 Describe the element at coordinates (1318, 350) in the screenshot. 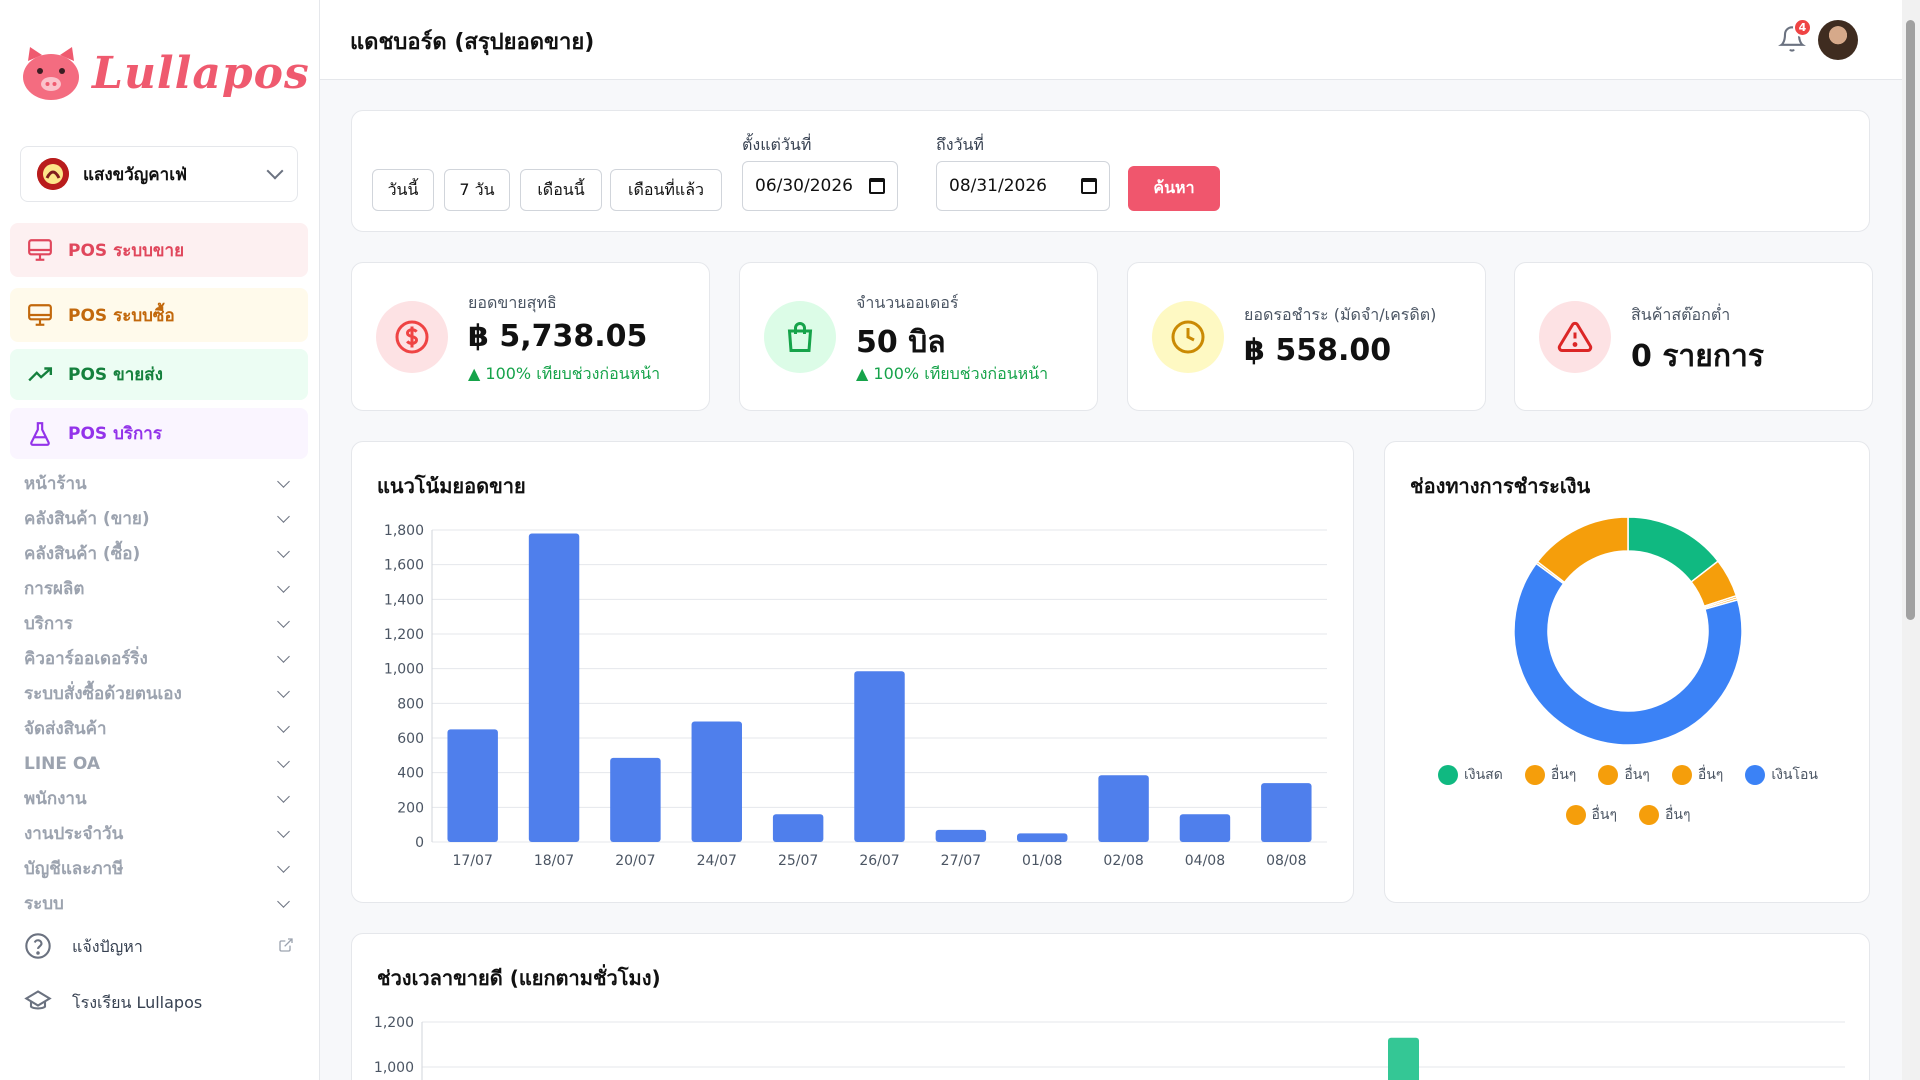

I see `stat-value: ฿ 558.00` at that location.